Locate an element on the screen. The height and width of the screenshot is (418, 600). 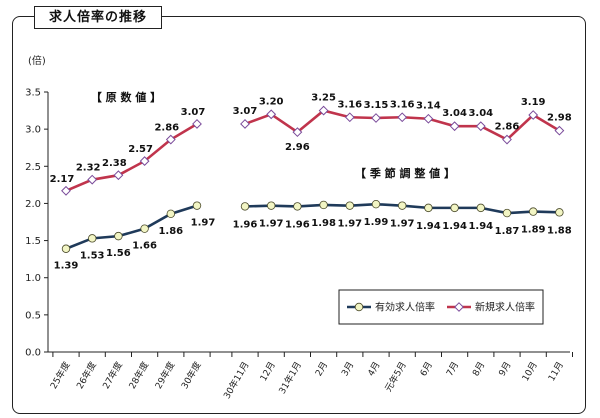
x-tick-label: 12月 is located at coordinates (268, 371).